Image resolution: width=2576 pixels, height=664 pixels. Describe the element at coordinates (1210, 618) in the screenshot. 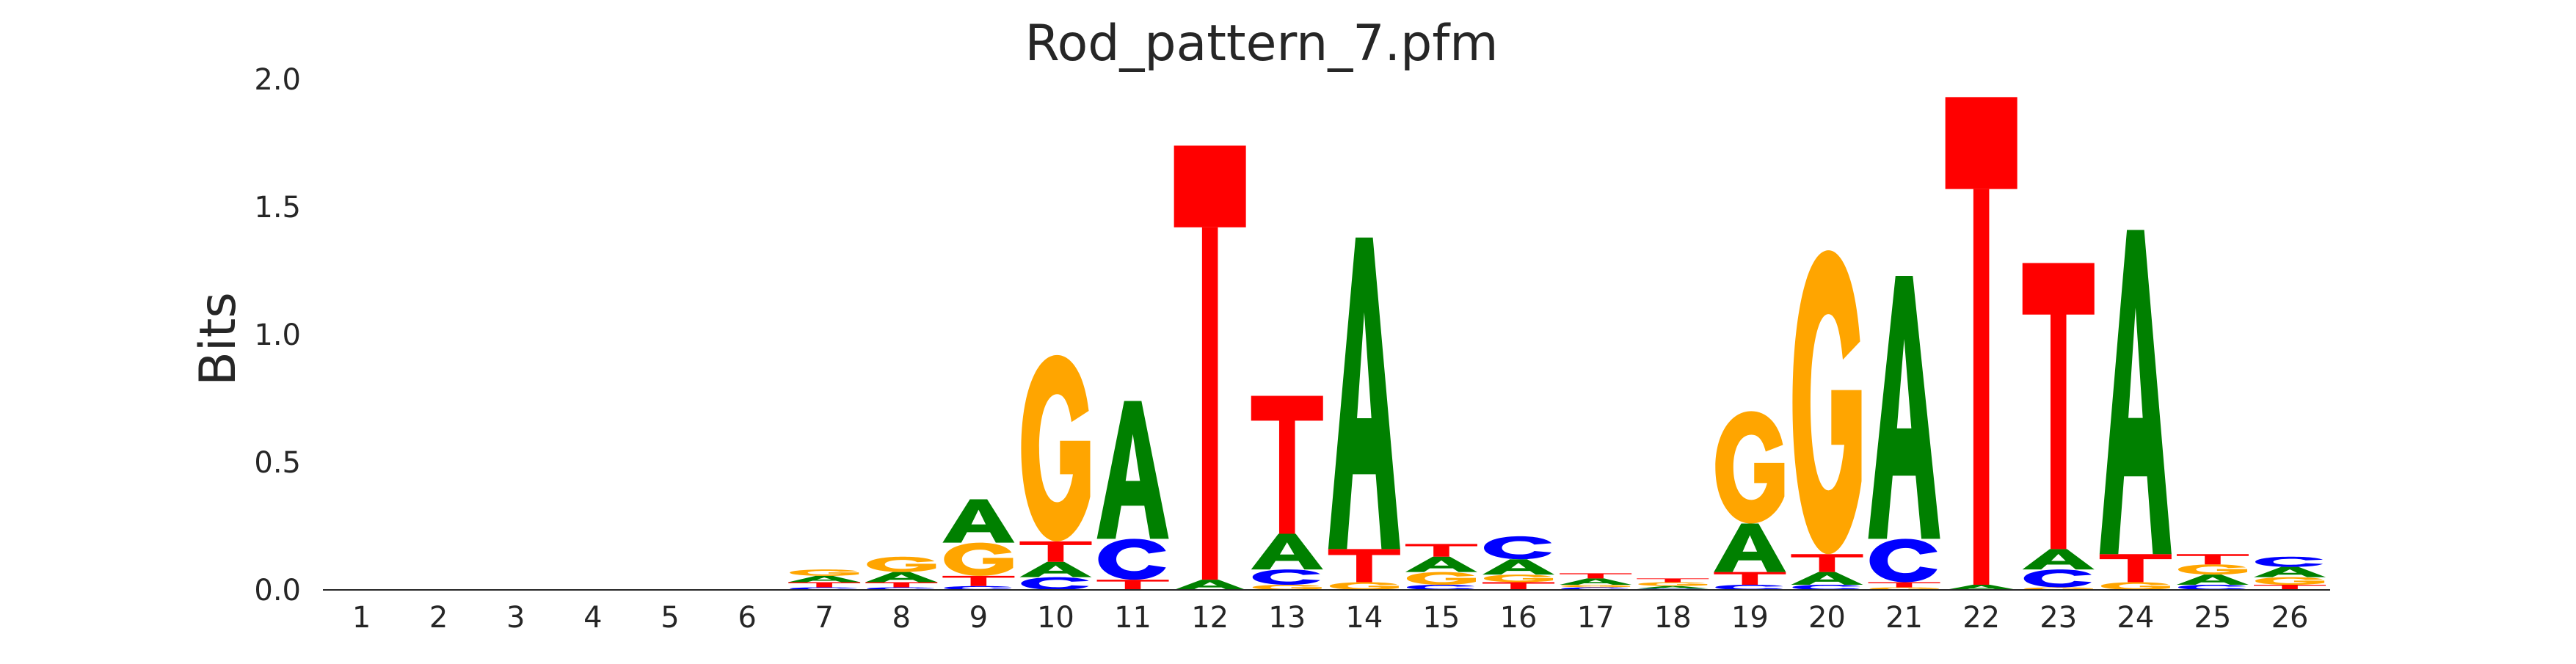

I see `x-tick-label: 12` at that location.